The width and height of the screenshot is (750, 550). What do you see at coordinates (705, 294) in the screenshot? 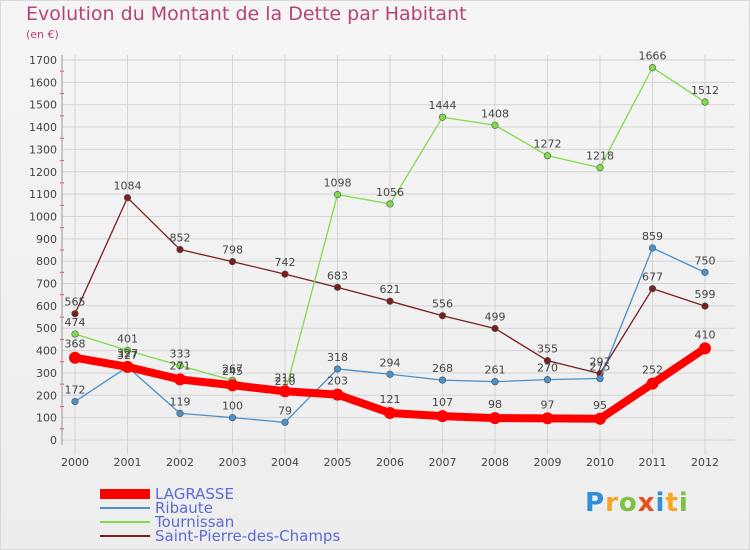
I see `data-label: 599` at bounding box center [705, 294].